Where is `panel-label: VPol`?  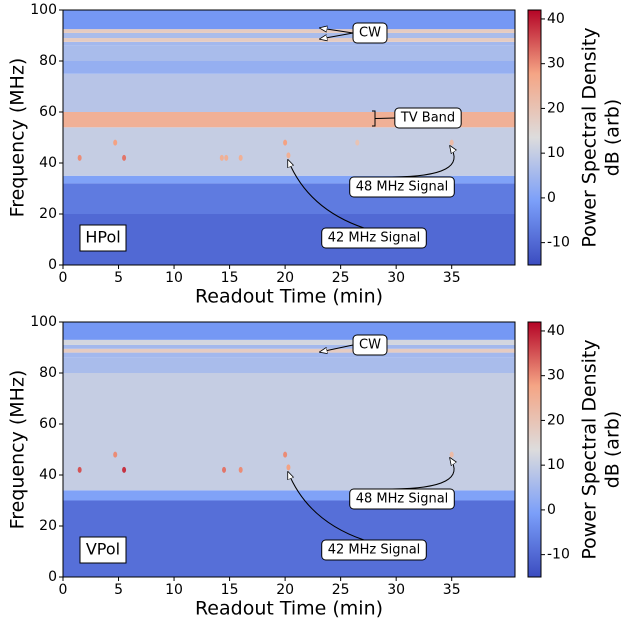 panel-label: VPol is located at coordinates (103, 549).